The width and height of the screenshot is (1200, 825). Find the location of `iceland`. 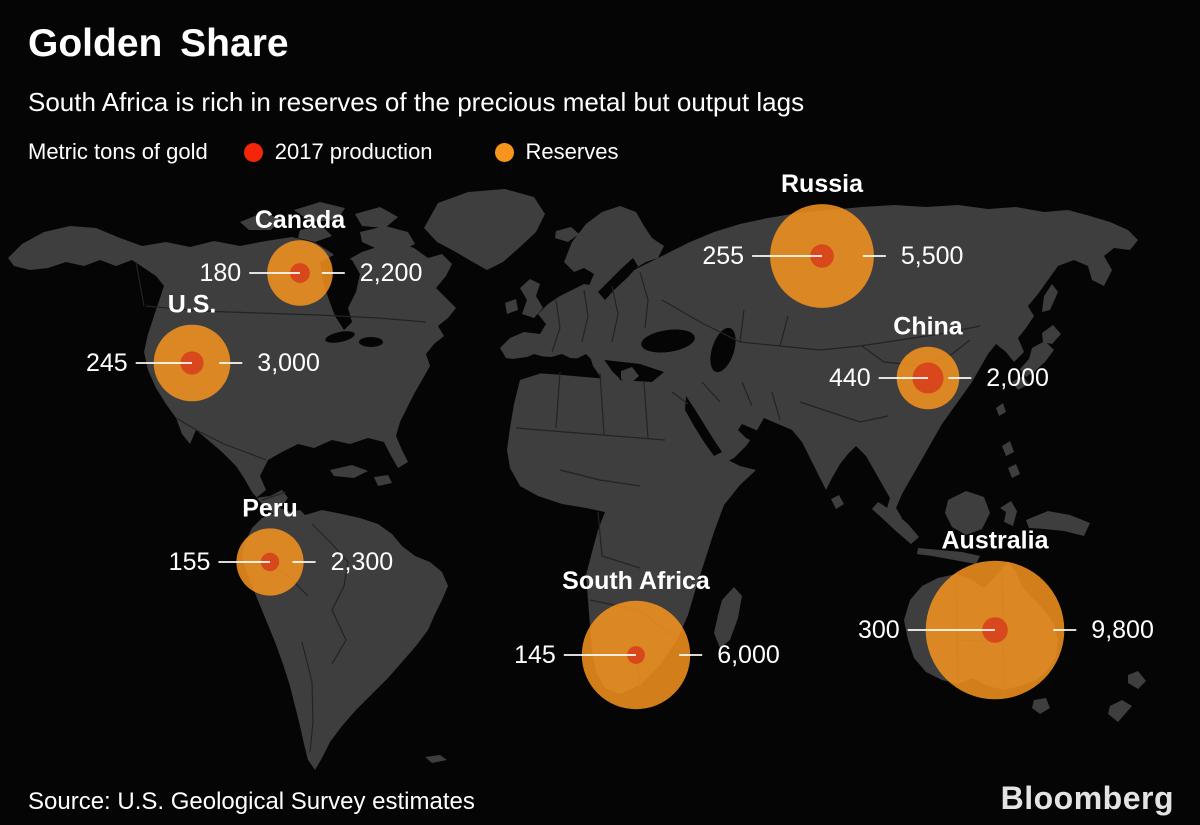

iceland is located at coordinates (567, 234).